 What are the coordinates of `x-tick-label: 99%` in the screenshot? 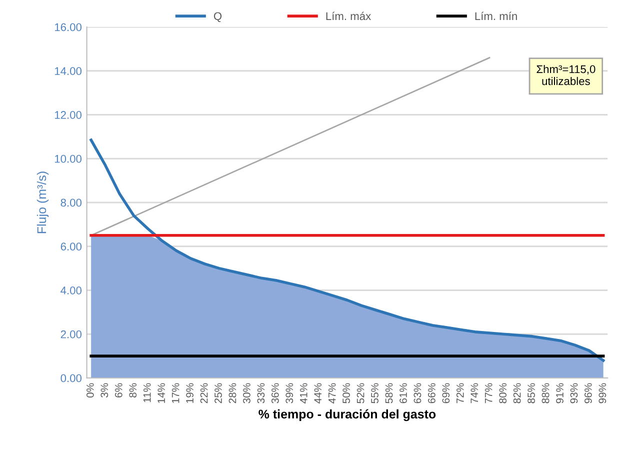 It's located at (602, 393).